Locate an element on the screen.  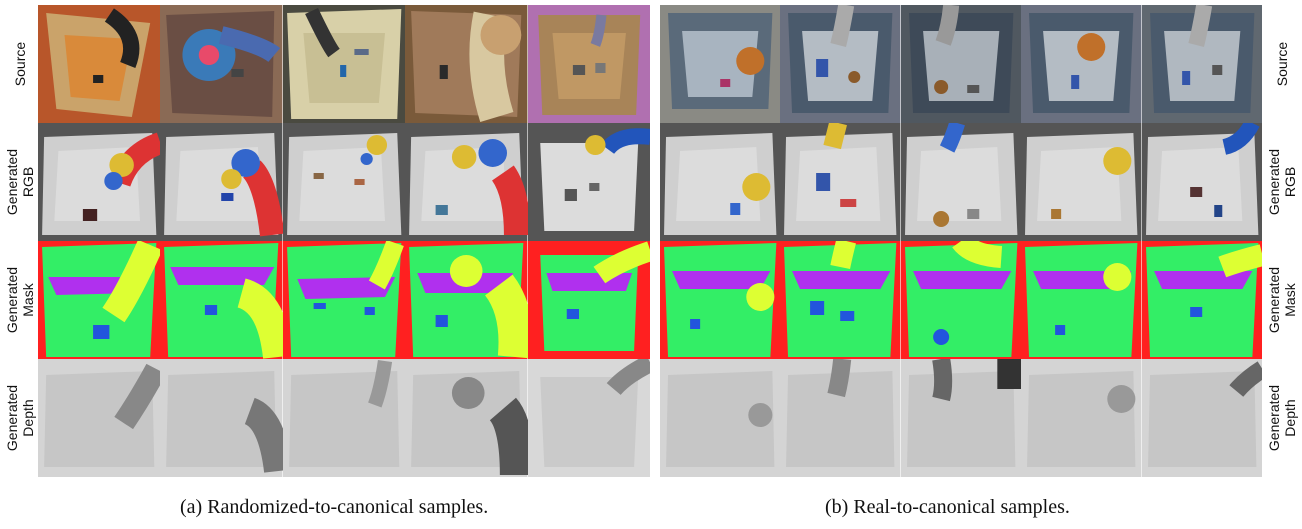
row-label-rgb-right: Generated RGB is located at coordinates (1282, 182).